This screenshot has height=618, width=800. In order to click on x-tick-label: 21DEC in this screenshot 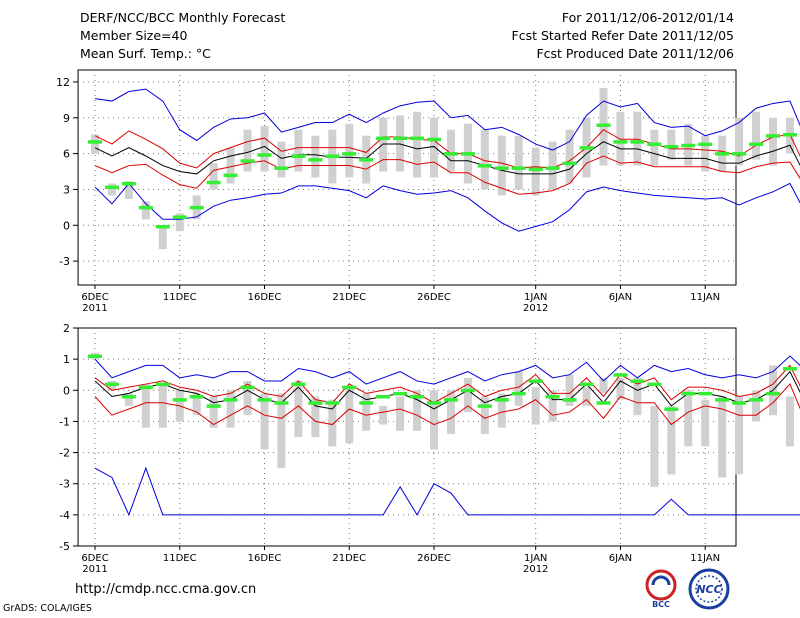, I will do `click(349, 297)`.